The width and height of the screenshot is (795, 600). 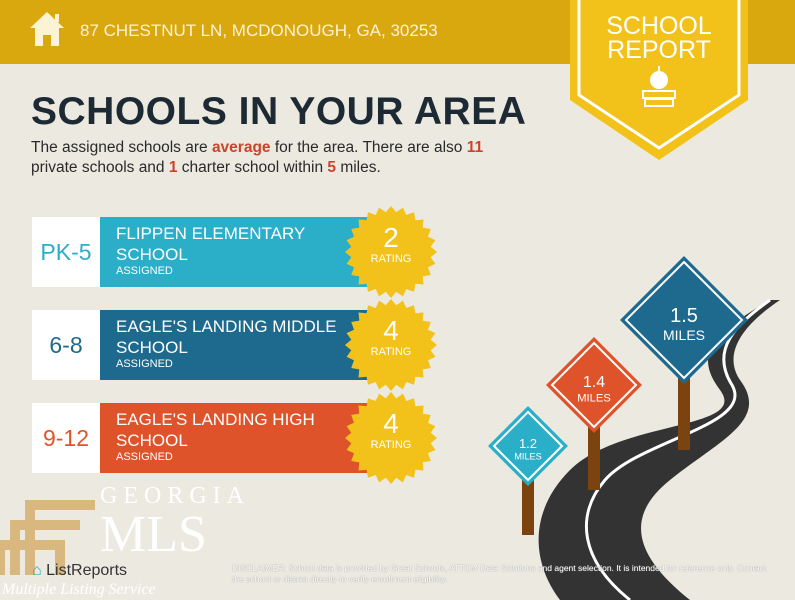 I want to click on school-name: FLIPPEN ELEMENTARY SCHOOL, so click(x=210, y=244).